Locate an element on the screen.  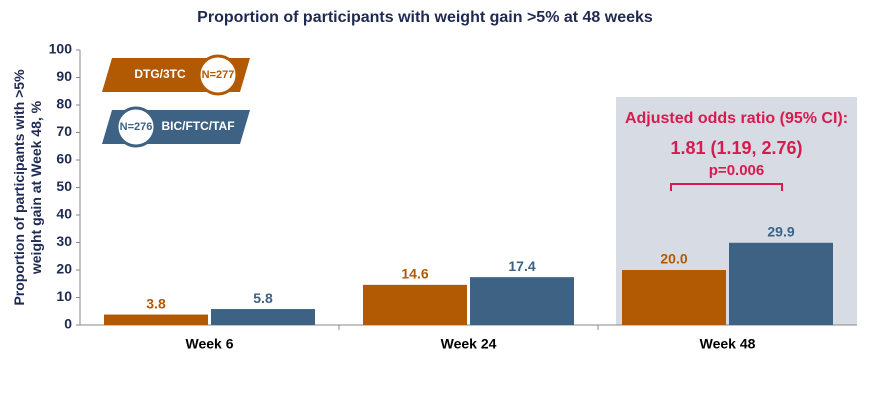
value-label: 14.6 is located at coordinates (414, 274).